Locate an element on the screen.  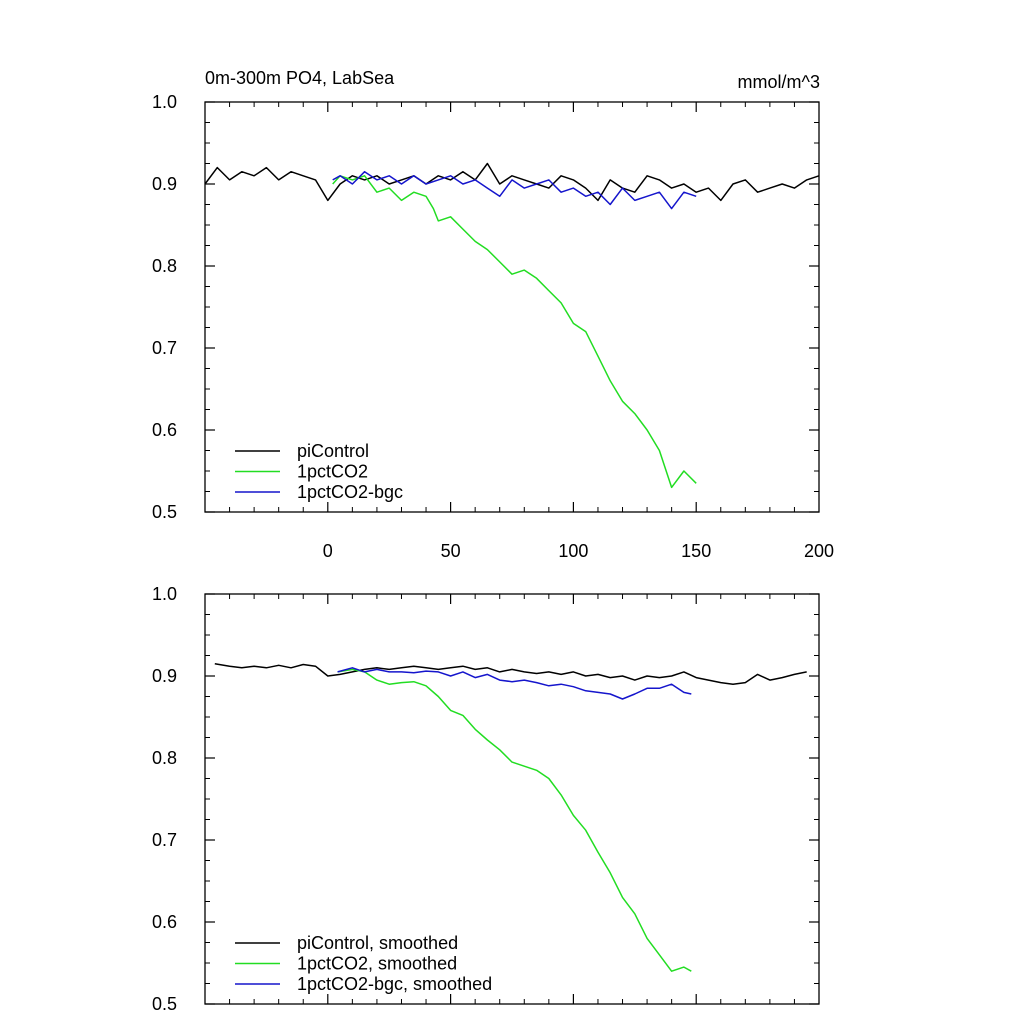
legend-label: 1pctCO2-bgc is located at coordinates (350, 492).